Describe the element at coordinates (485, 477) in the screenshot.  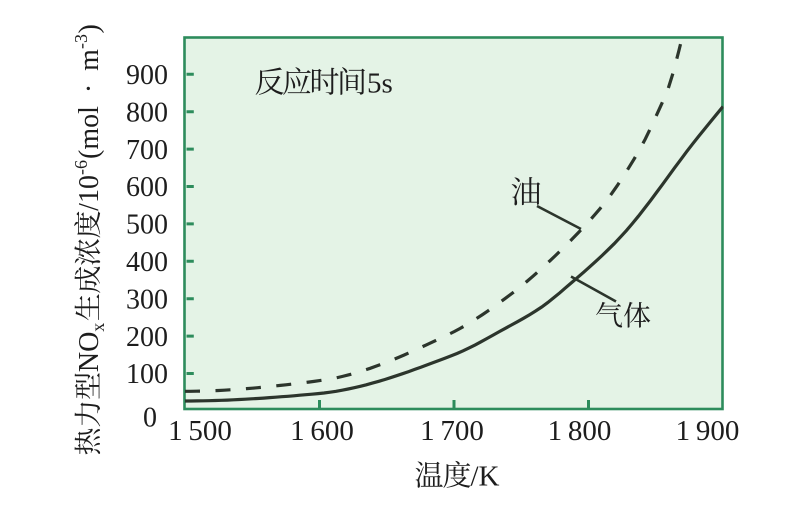
I see `svg-text: /K` at that location.